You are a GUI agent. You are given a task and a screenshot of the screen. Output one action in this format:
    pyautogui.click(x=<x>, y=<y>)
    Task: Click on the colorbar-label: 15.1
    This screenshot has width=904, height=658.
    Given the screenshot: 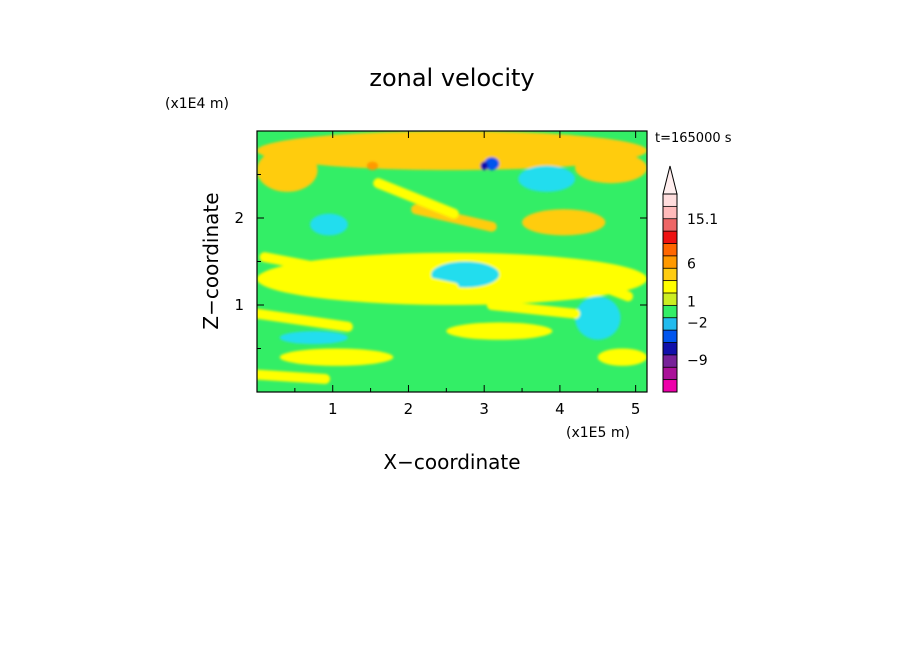 What is the action you would take?
    pyautogui.click(x=702, y=220)
    